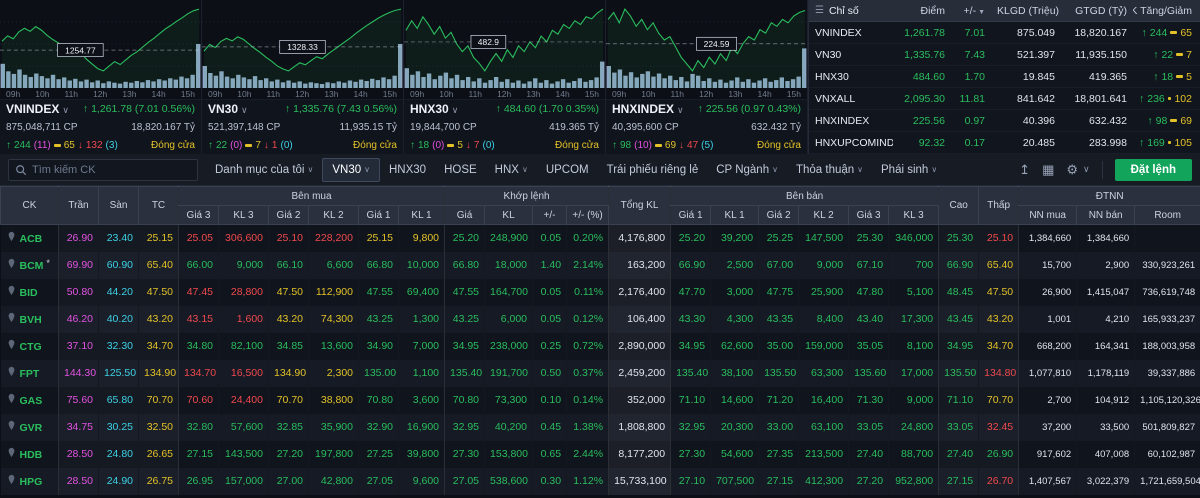 This screenshot has width=1200, height=498. Describe the element at coordinates (37, 109) in the screenshot. I see `index-name-selector: VNINDEX ∨` at that location.